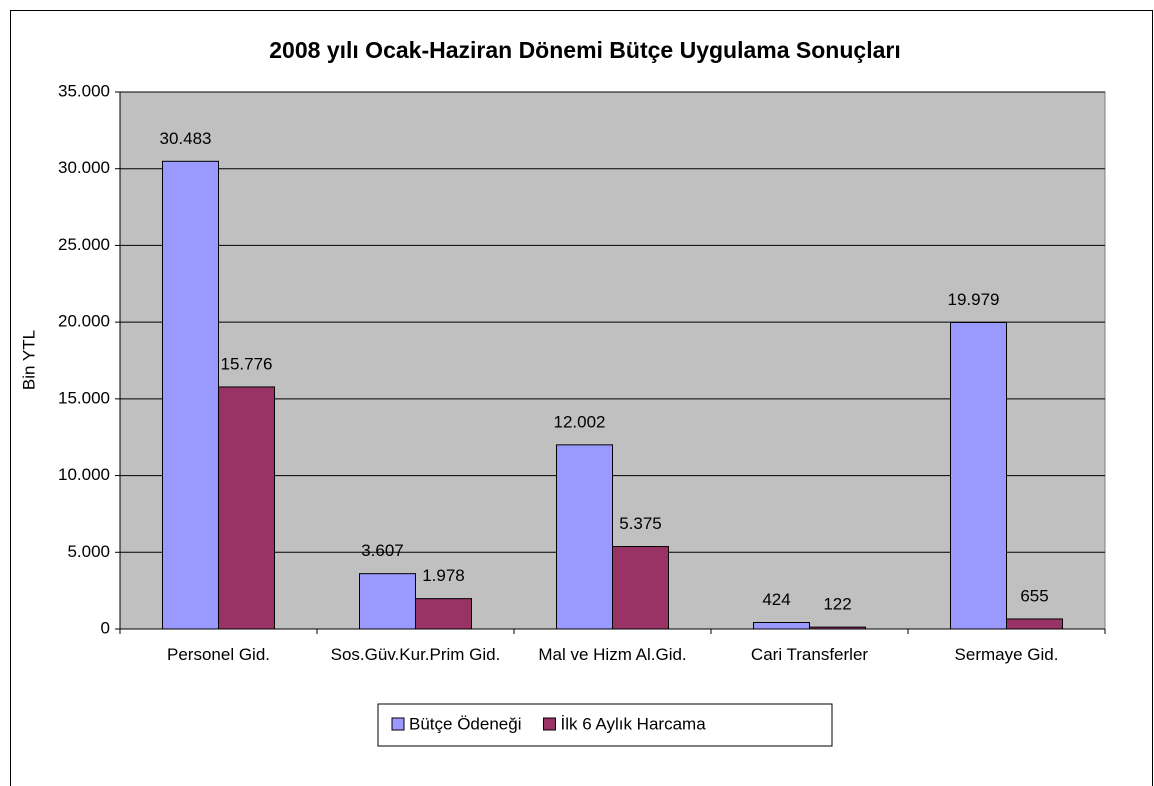 The image size is (1154, 786). What do you see at coordinates (443, 575) in the screenshot?
I see `data-label: 1.978` at bounding box center [443, 575].